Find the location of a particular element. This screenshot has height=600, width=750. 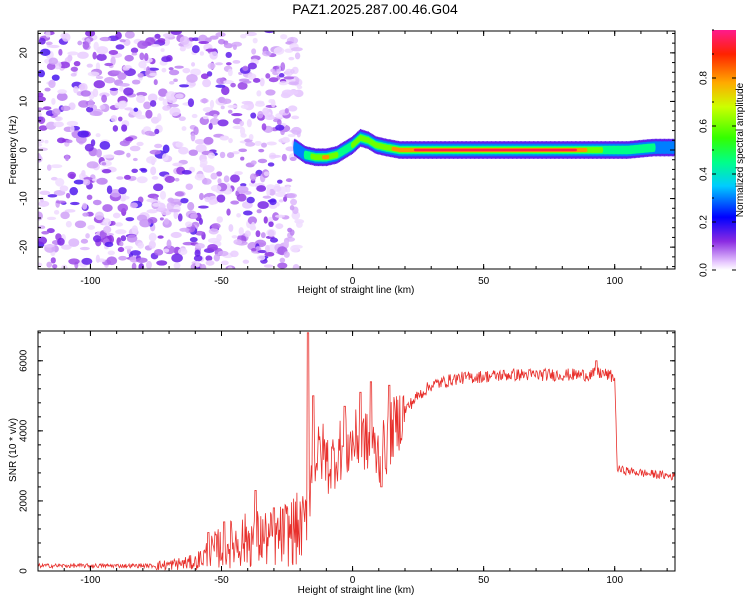

spectrogram-ytick-label: 10 is located at coordinates (24, 101).